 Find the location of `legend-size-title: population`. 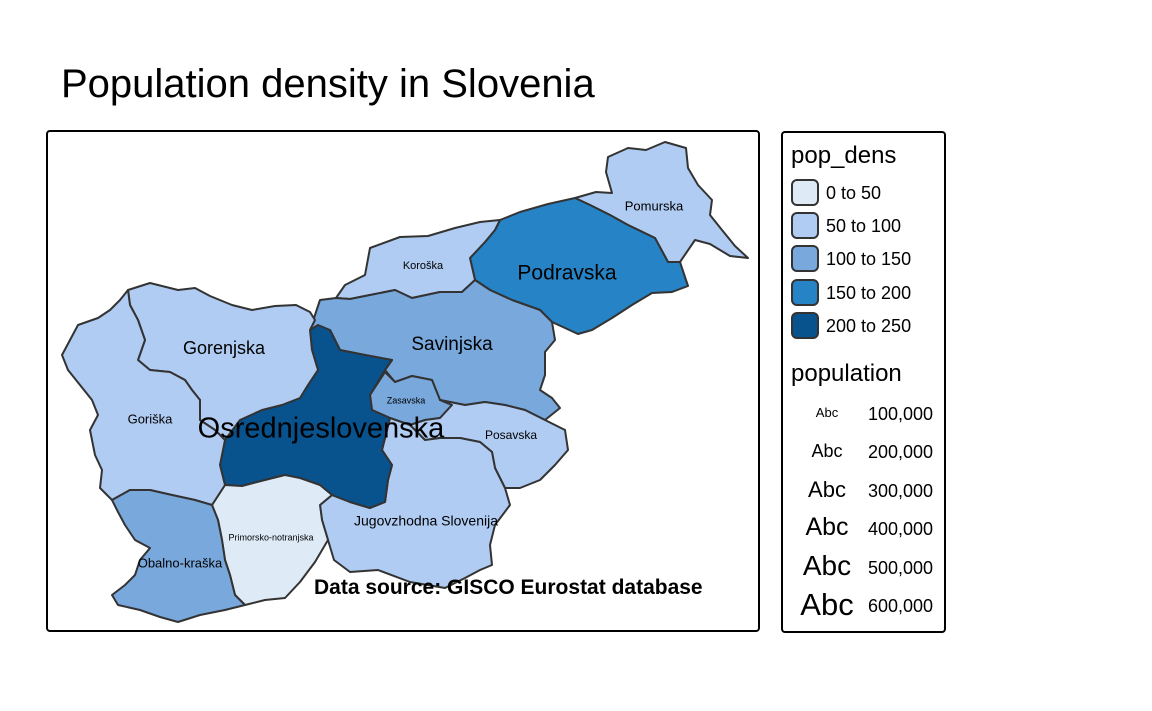

legend-size-title: population is located at coordinates (846, 373).